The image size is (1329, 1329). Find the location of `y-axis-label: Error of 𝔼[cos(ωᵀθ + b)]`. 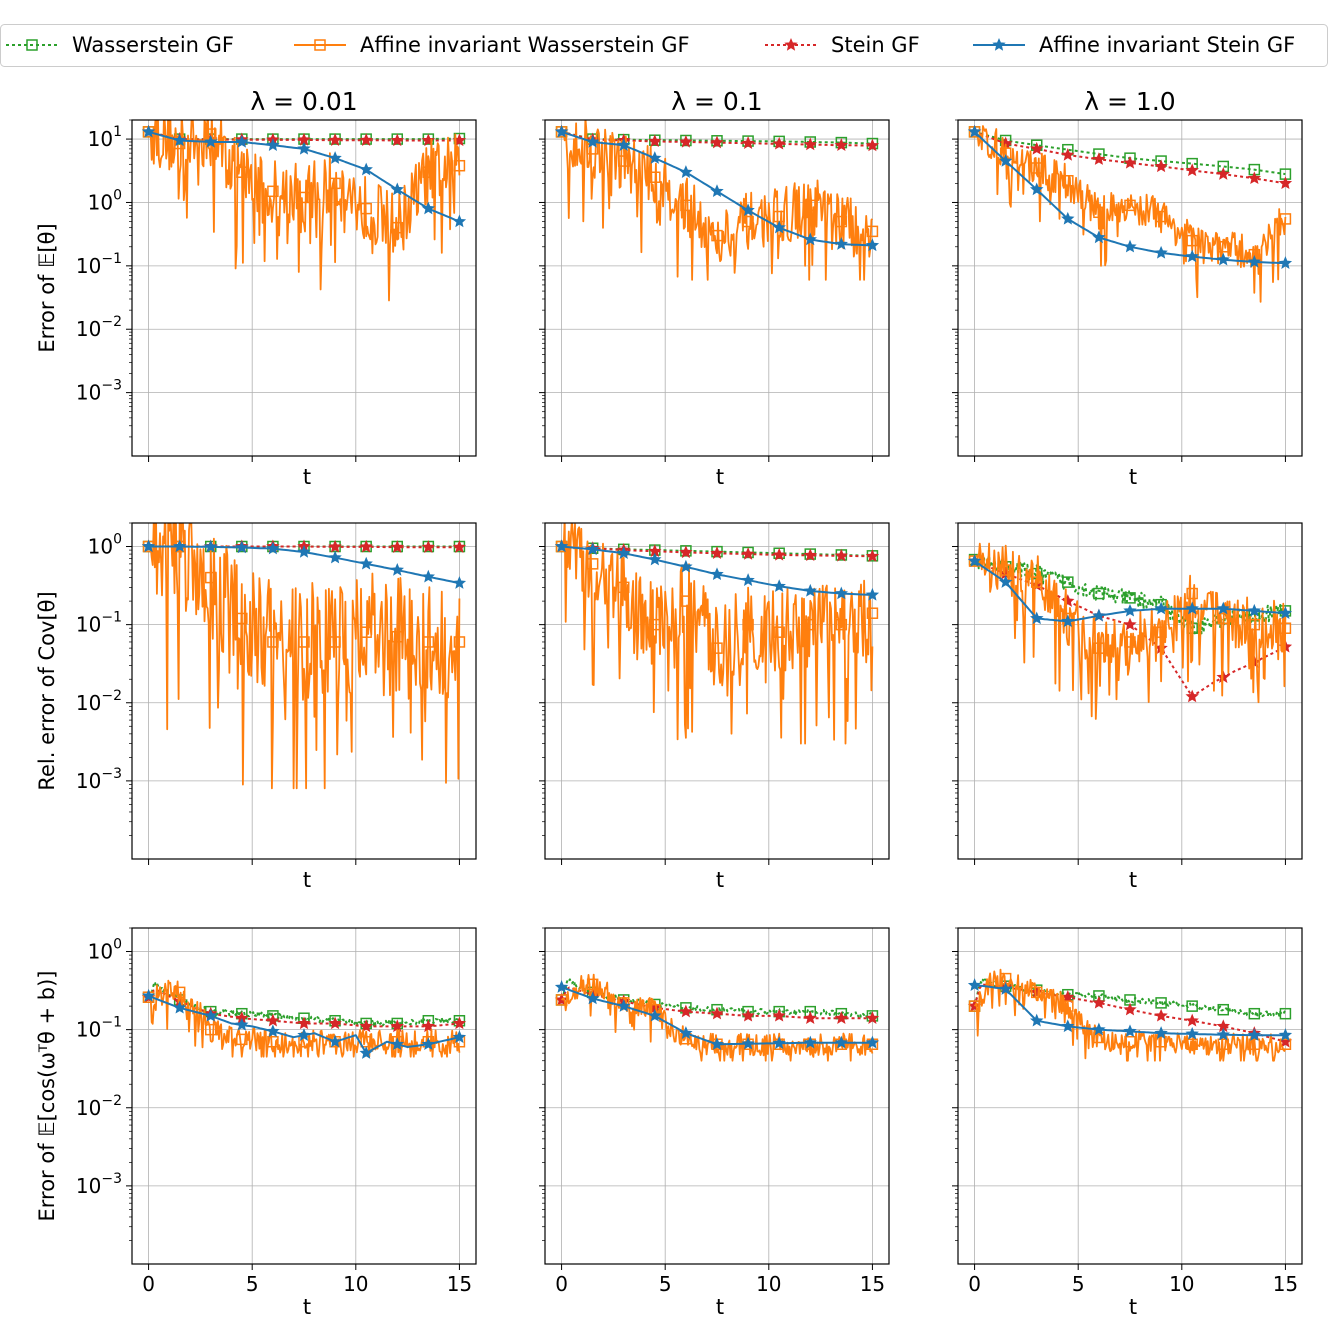

y-axis-label: Error of 𝔼[cos(ωᵀθ + b)] is located at coordinates (47, 1096).